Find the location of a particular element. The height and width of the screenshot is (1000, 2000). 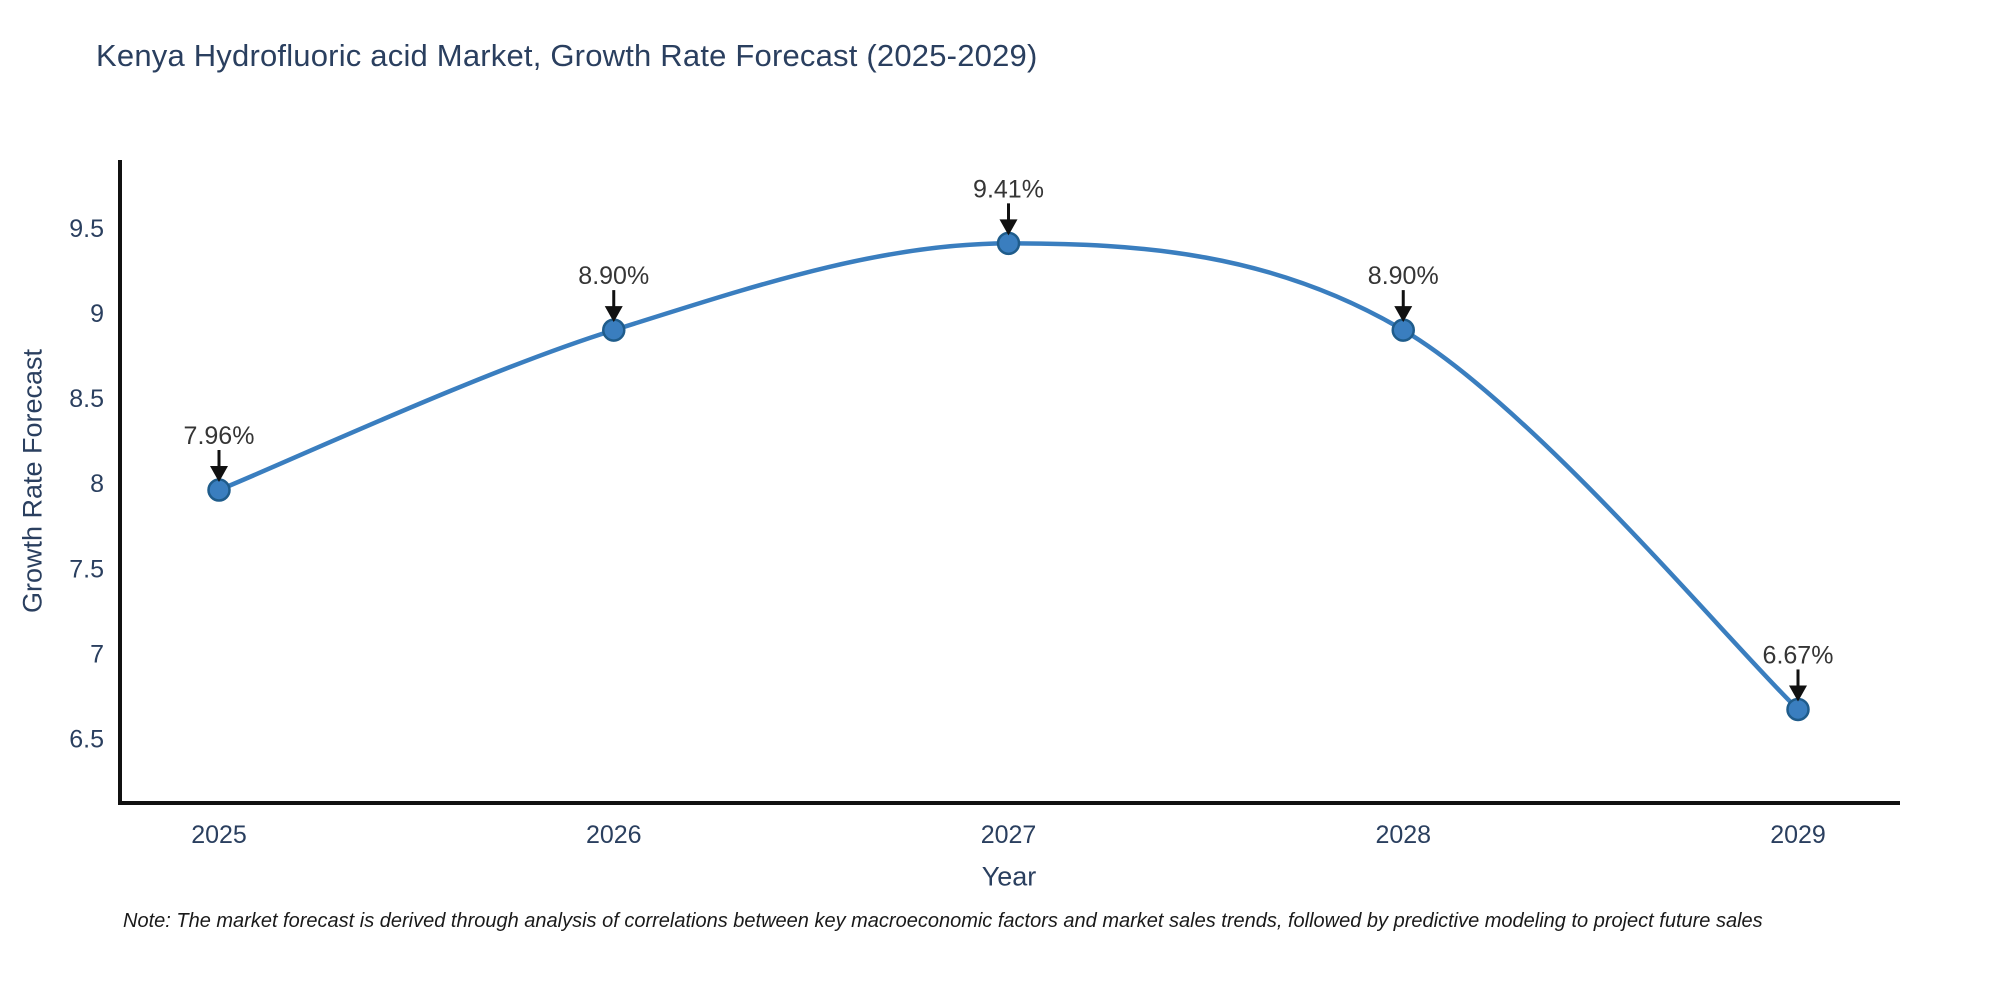

y-tick-label: 7.5 is located at coordinates (86, 569).